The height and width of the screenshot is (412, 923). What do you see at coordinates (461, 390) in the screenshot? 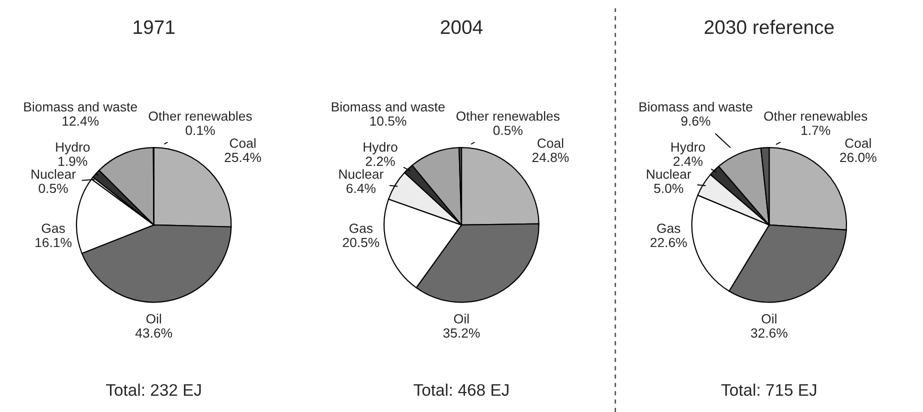
I see `text: Total: 468 EJ` at bounding box center [461, 390].